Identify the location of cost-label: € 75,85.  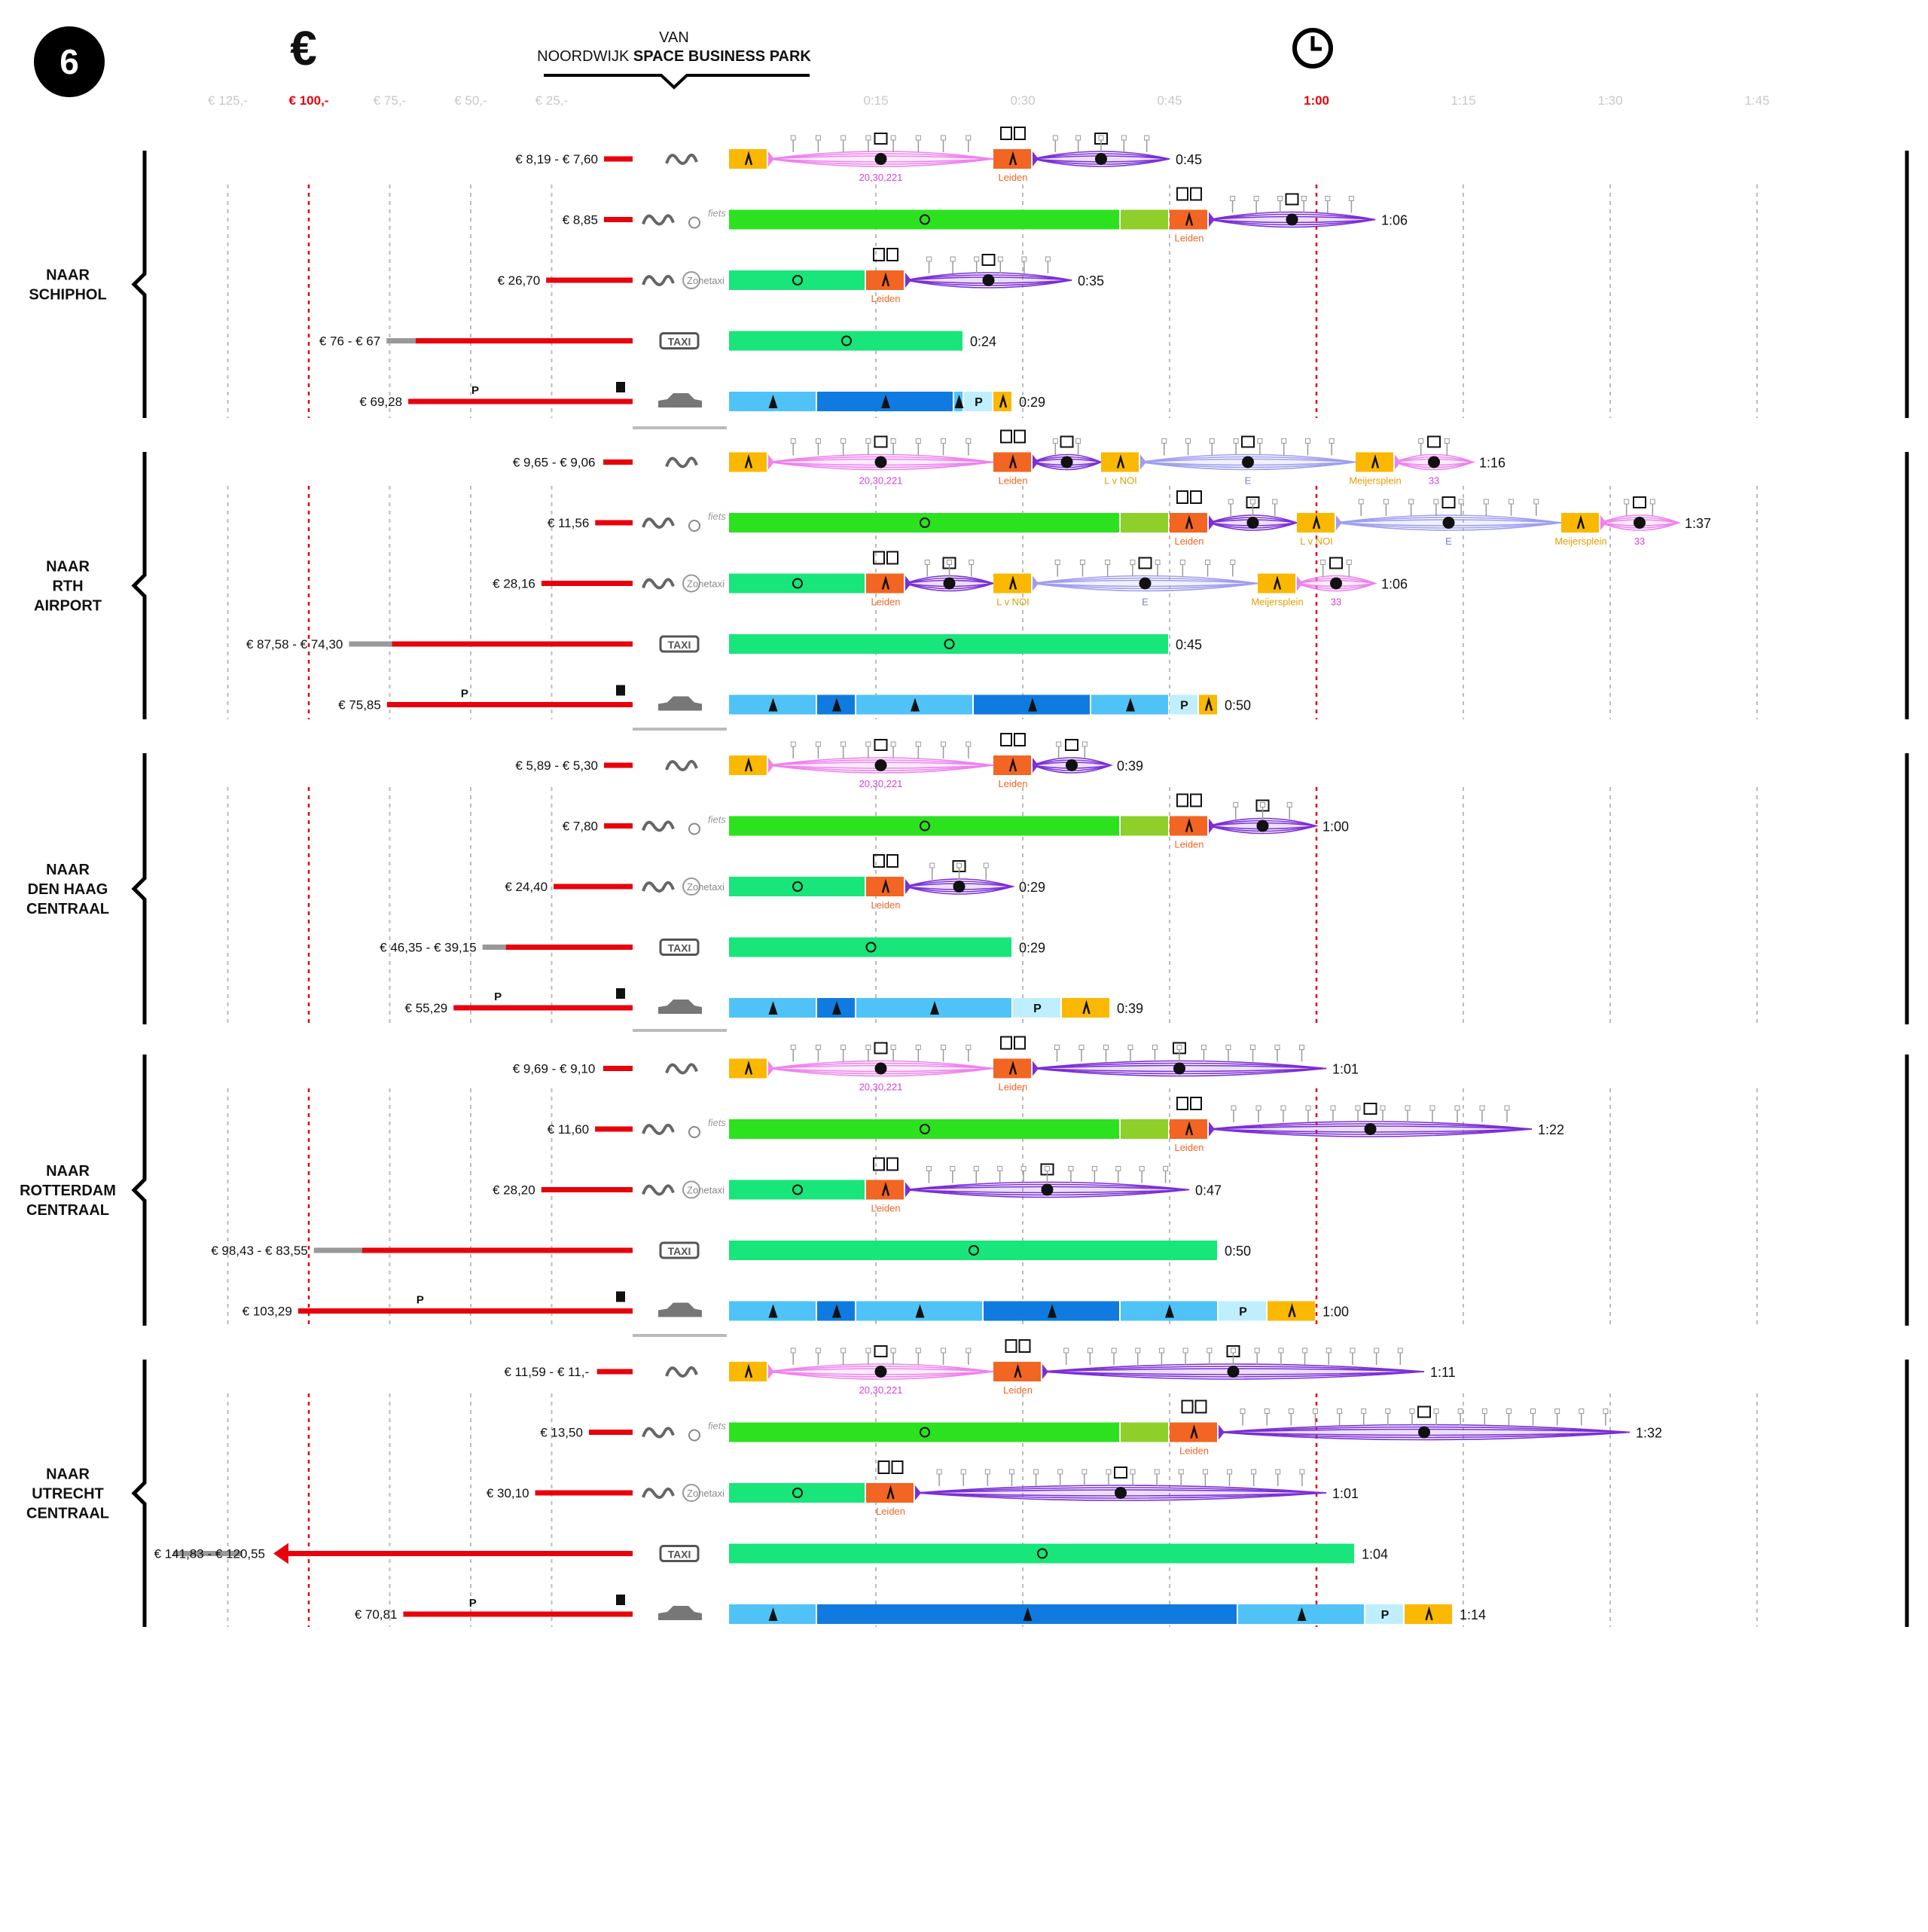
(359, 706).